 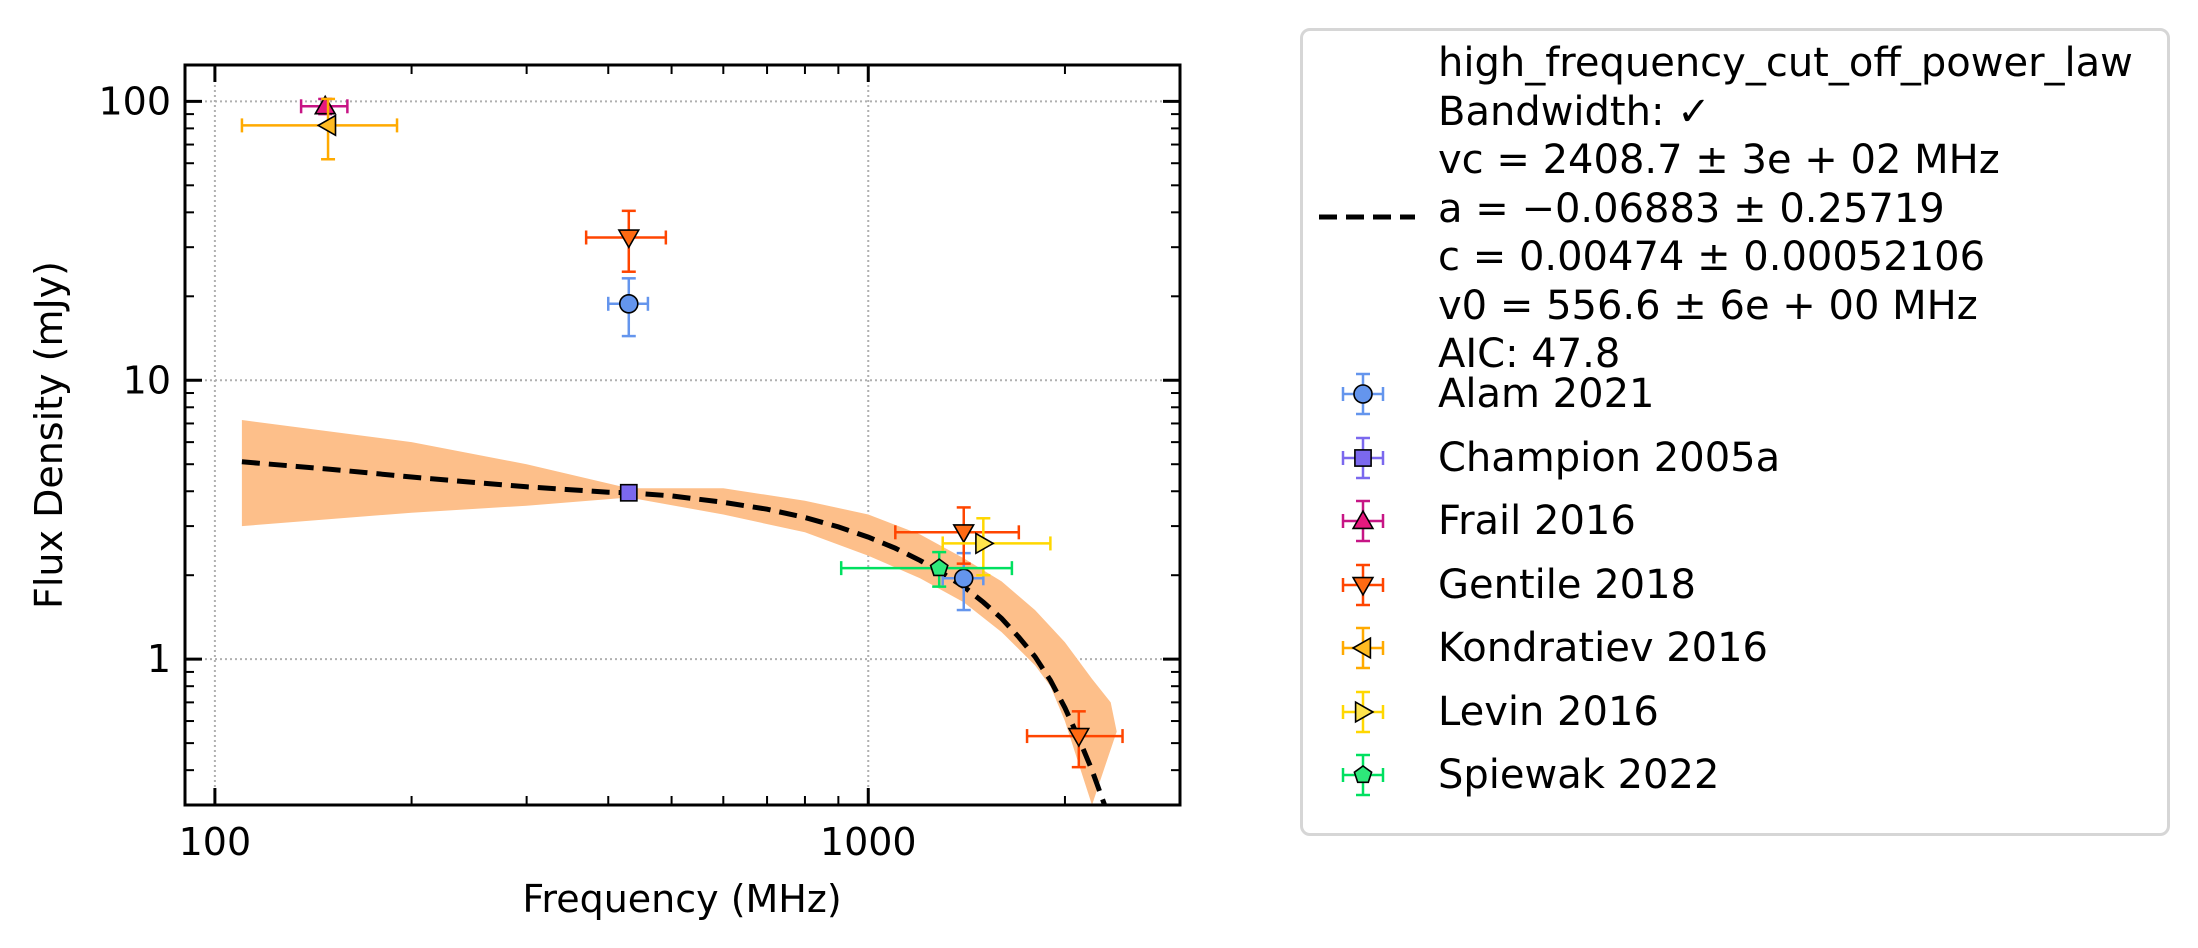 I want to click on x-axis-label: Frequency (MHz), so click(x=681, y=899).